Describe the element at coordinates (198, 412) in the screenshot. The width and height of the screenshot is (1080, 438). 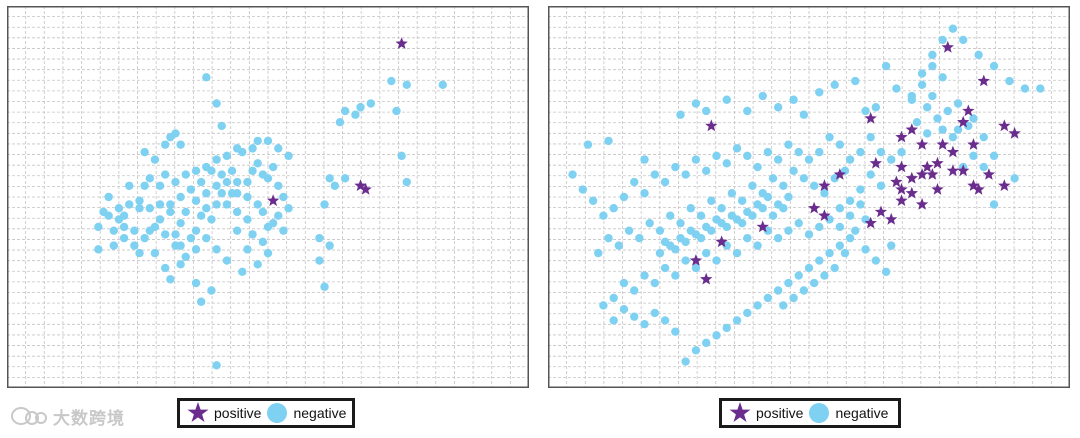
I see `star-icon` at that location.